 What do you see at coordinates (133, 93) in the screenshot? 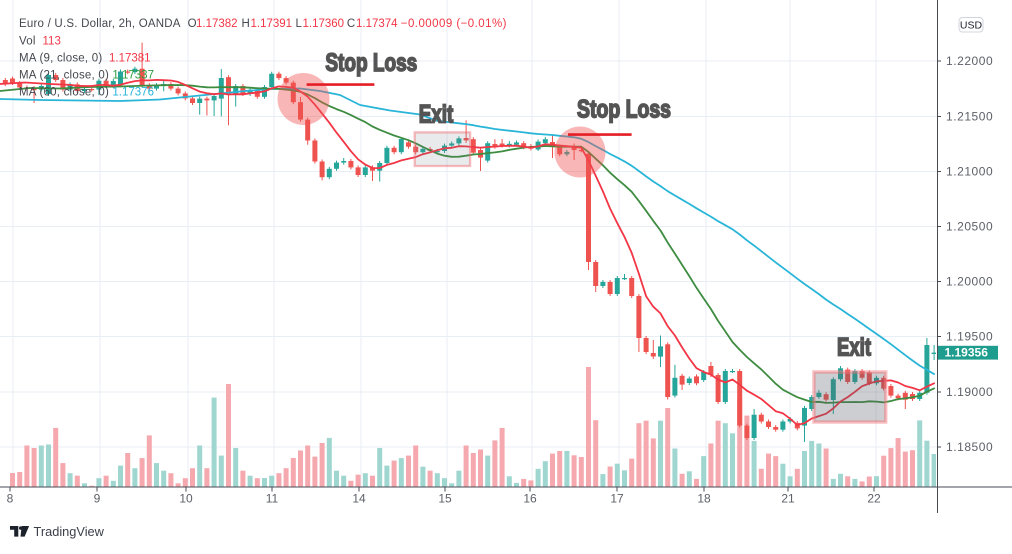
I see `svg-text: 1.17376` at bounding box center [133, 93].